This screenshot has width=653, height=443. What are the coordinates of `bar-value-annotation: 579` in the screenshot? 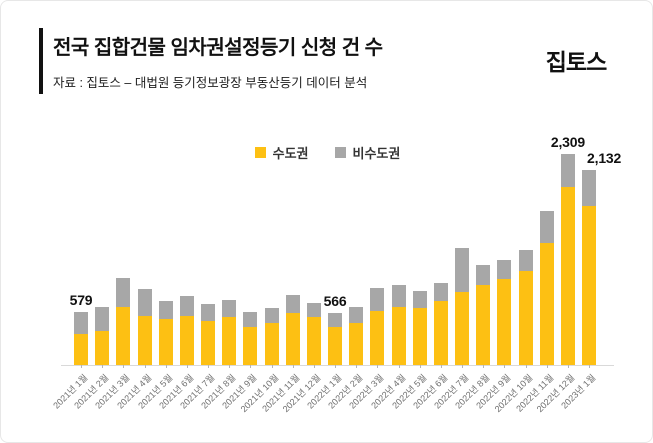 It's located at (81, 300).